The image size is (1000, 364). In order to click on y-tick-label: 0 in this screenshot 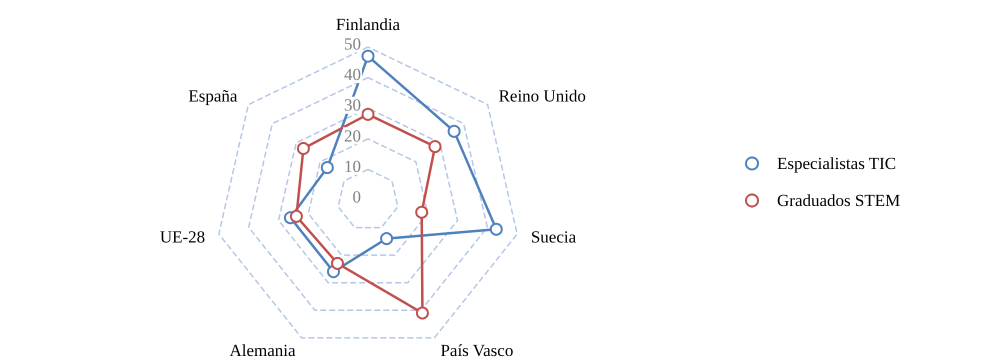, I will do `click(356, 197)`.